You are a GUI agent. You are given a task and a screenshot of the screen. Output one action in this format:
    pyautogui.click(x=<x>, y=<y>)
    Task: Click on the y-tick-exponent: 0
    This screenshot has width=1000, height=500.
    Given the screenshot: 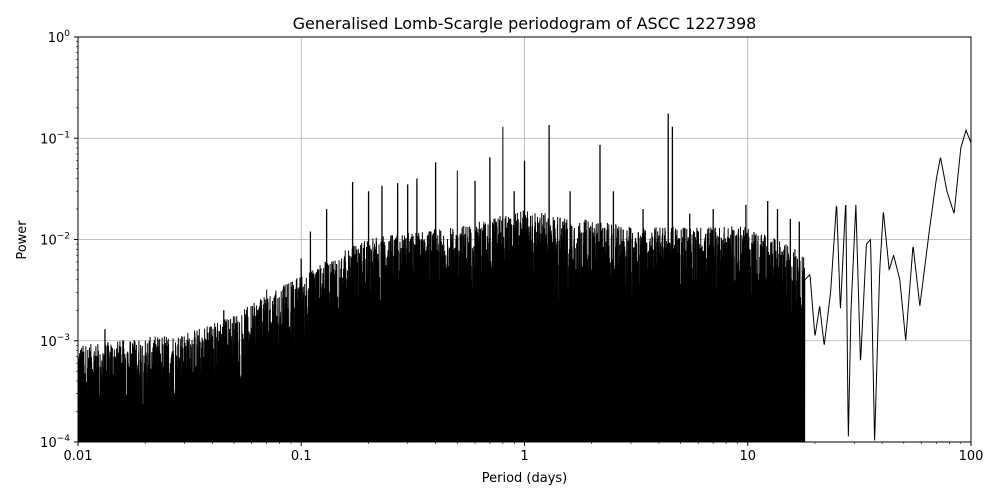 What is the action you would take?
    pyautogui.click(x=67, y=34)
    